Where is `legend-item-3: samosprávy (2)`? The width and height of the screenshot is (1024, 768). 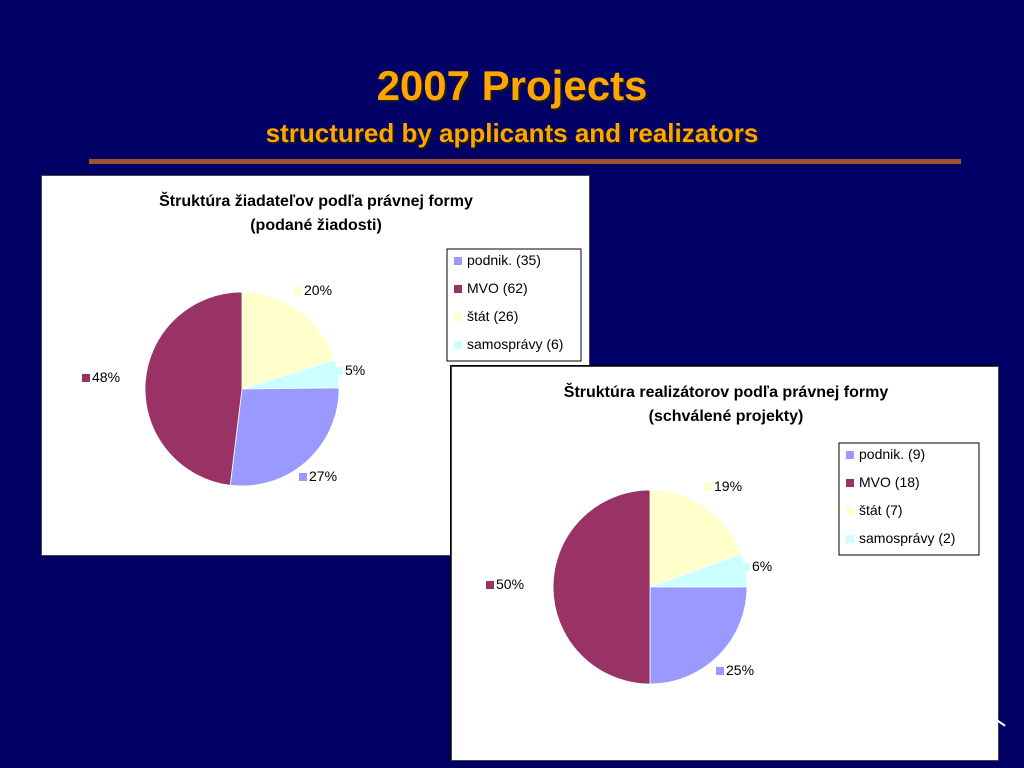
legend-item-3: samosprávy (2) is located at coordinates (907, 538).